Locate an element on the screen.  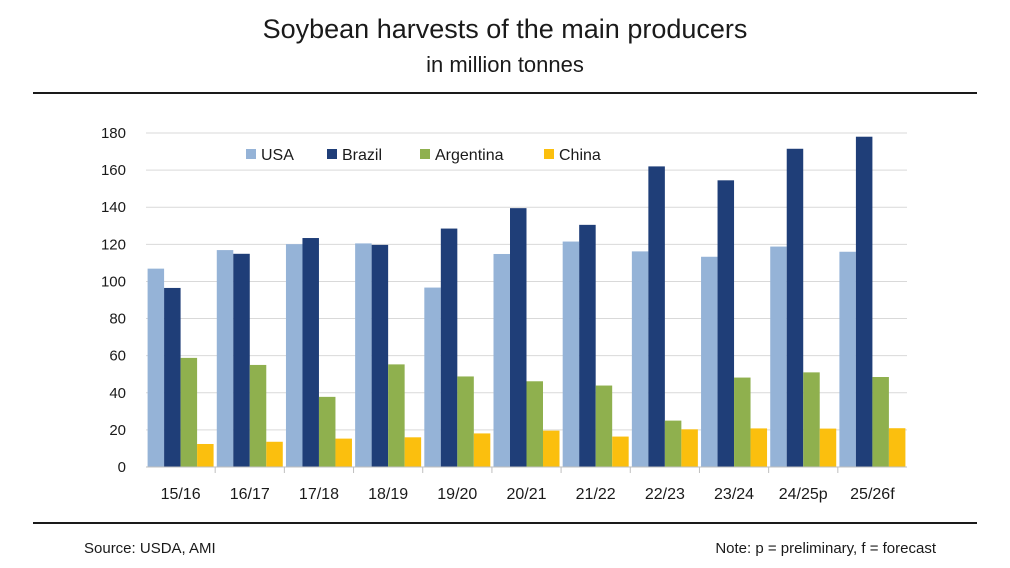
legend-swatch-brazil is located at coordinates (332, 154).